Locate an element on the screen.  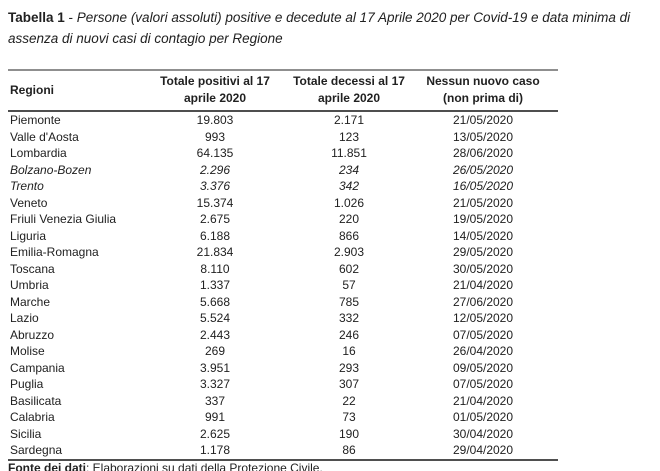
positives-cell: 2.675 is located at coordinates (215, 219).